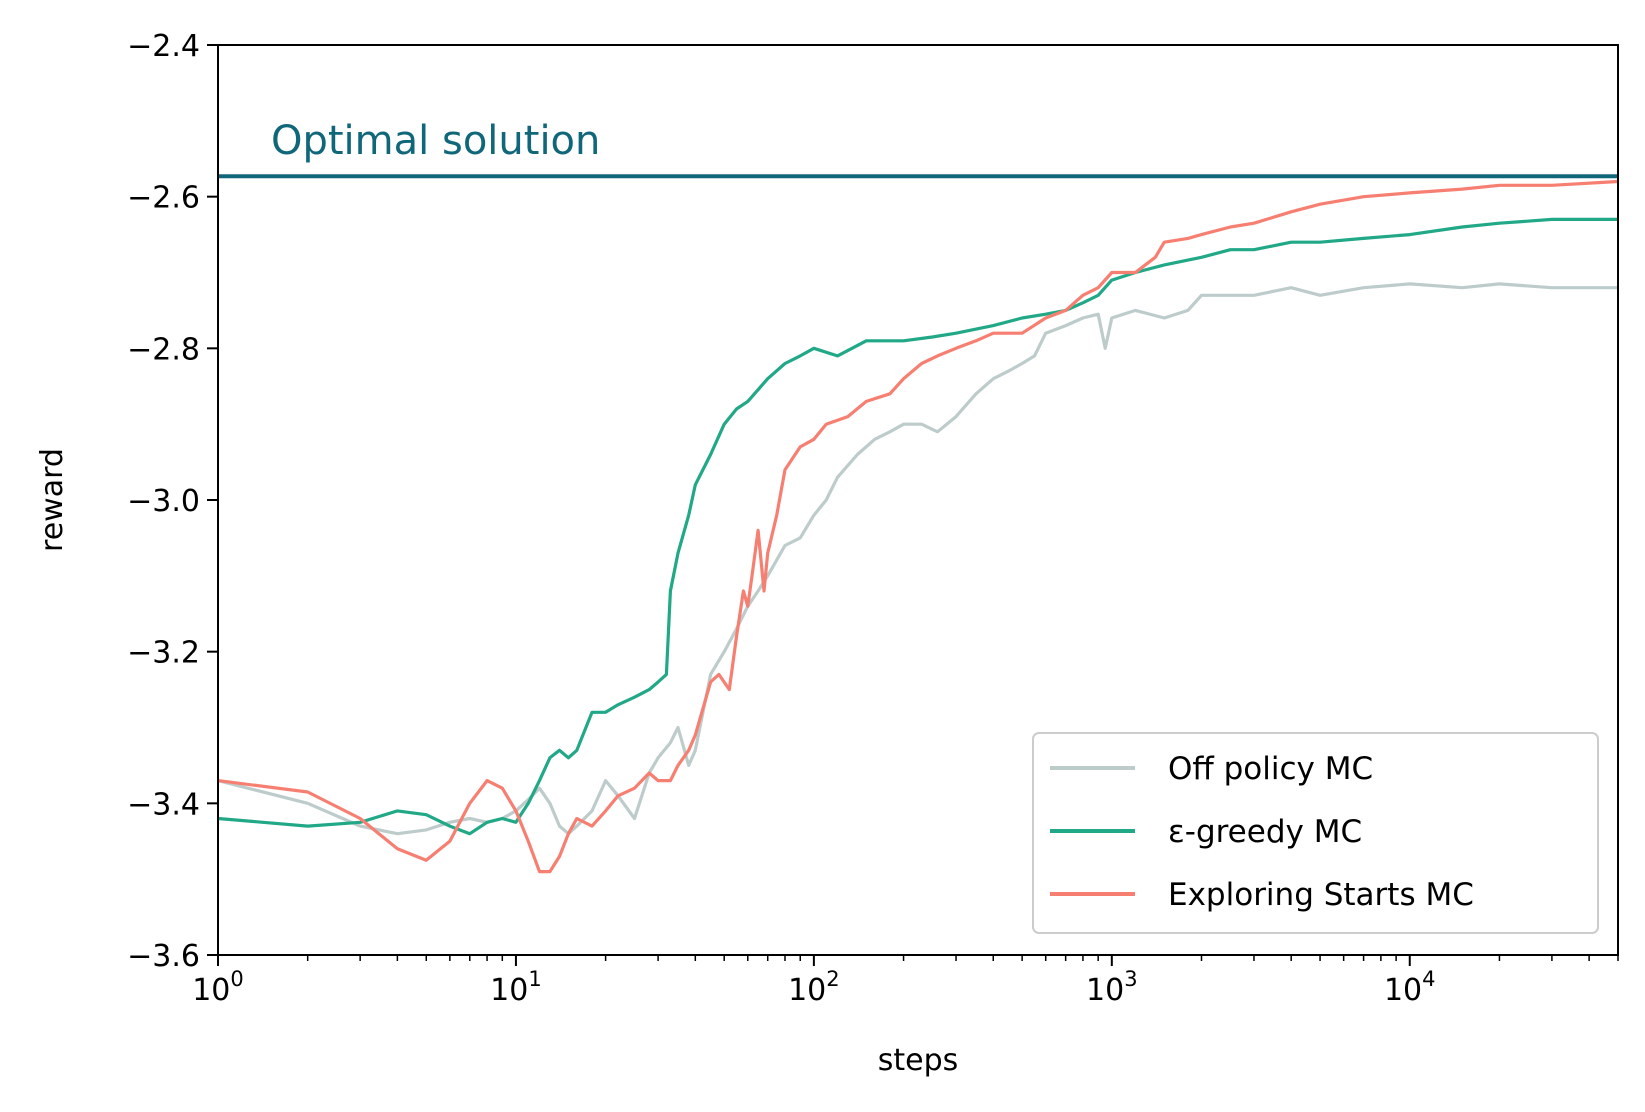 Image resolution: width=1645 pixels, height=1112 pixels. Describe the element at coordinates (163, 956) in the screenshot. I see `y-tick-label: −3.6` at that location.